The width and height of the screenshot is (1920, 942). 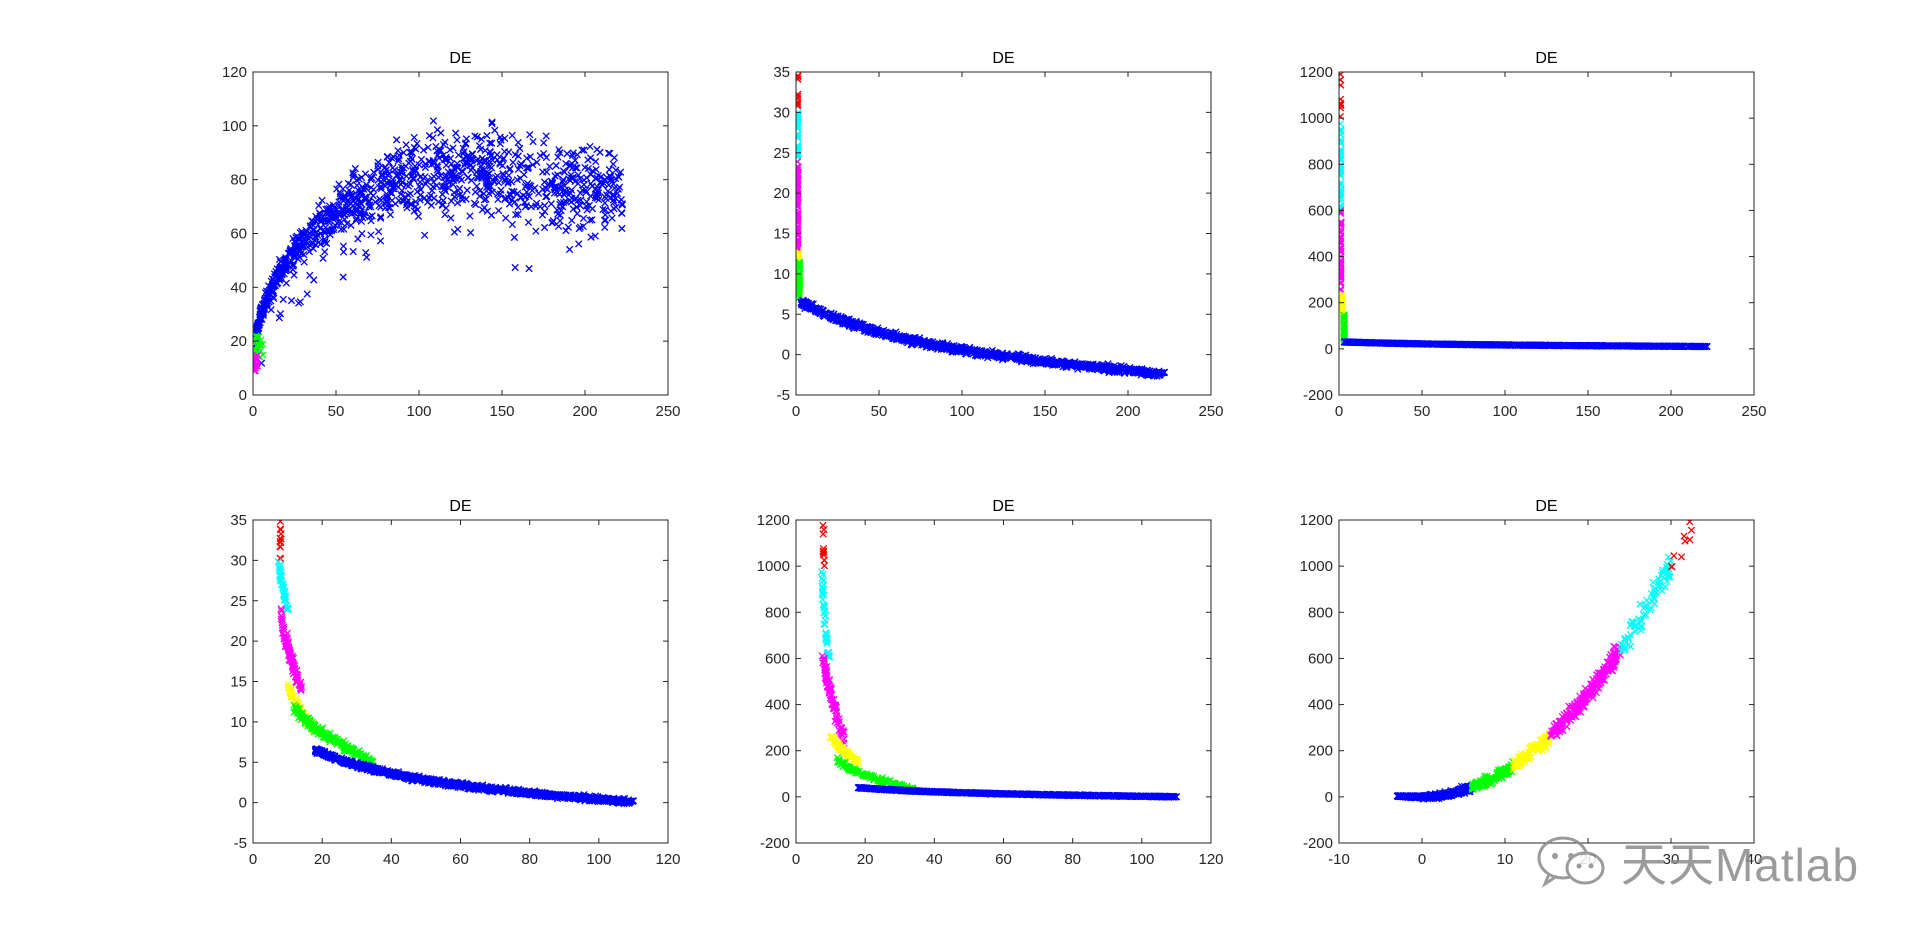 What do you see at coordinates (238, 234) in the screenshot?
I see `y-tick-label: 60` at bounding box center [238, 234].